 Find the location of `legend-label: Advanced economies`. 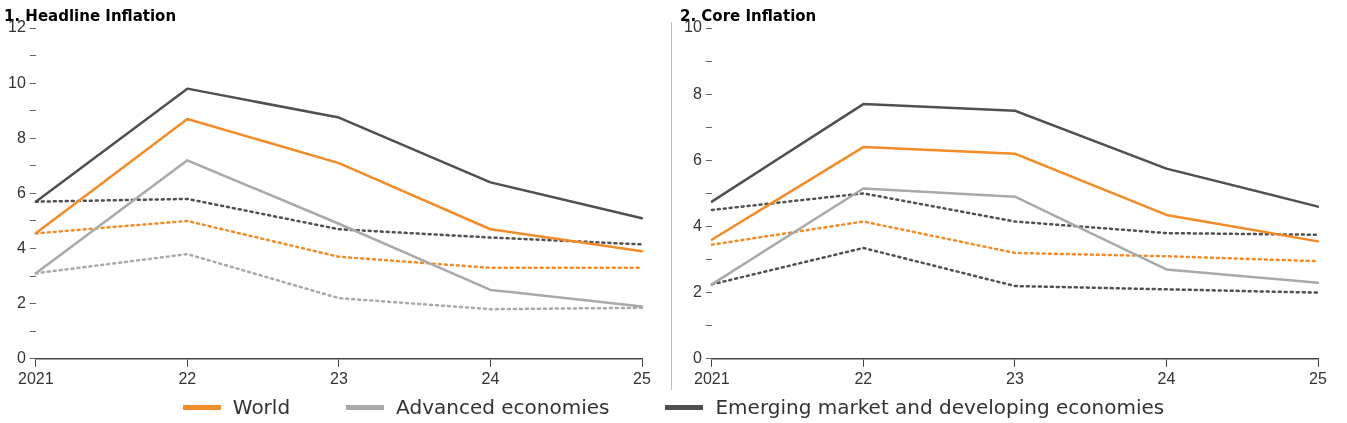

legend-label: Advanced economies is located at coordinates (503, 407).